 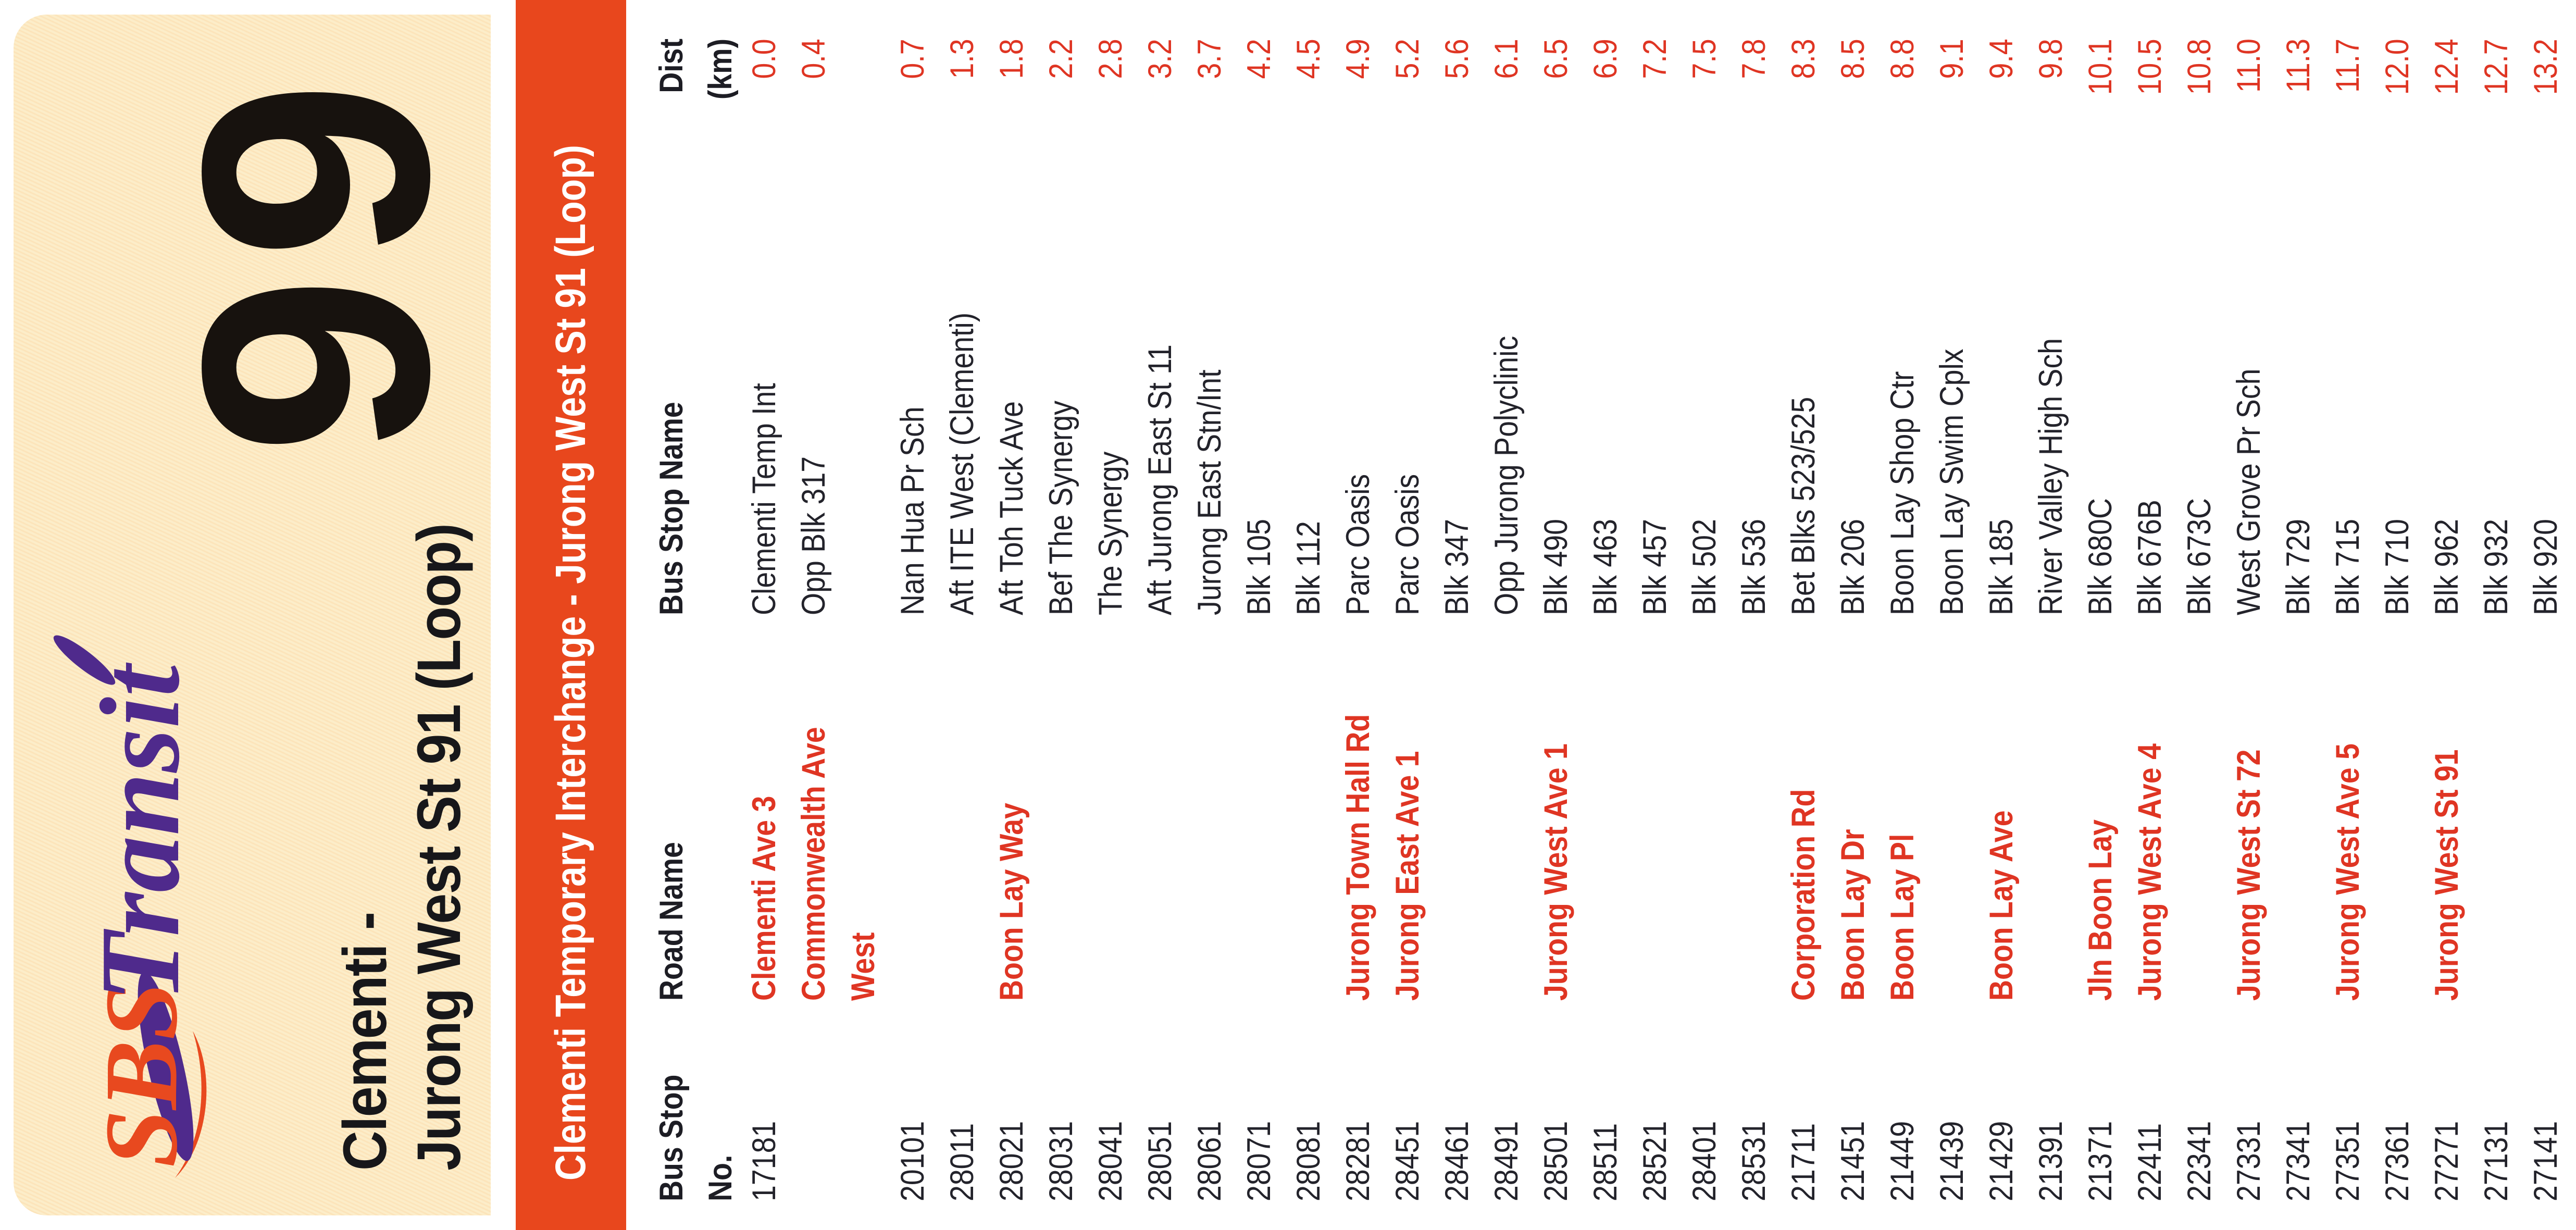 What do you see at coordinates (814, 535) in the screenshot?
I see `stop-name-cell: Opp Blk 317` at bounding box center [814, 535].